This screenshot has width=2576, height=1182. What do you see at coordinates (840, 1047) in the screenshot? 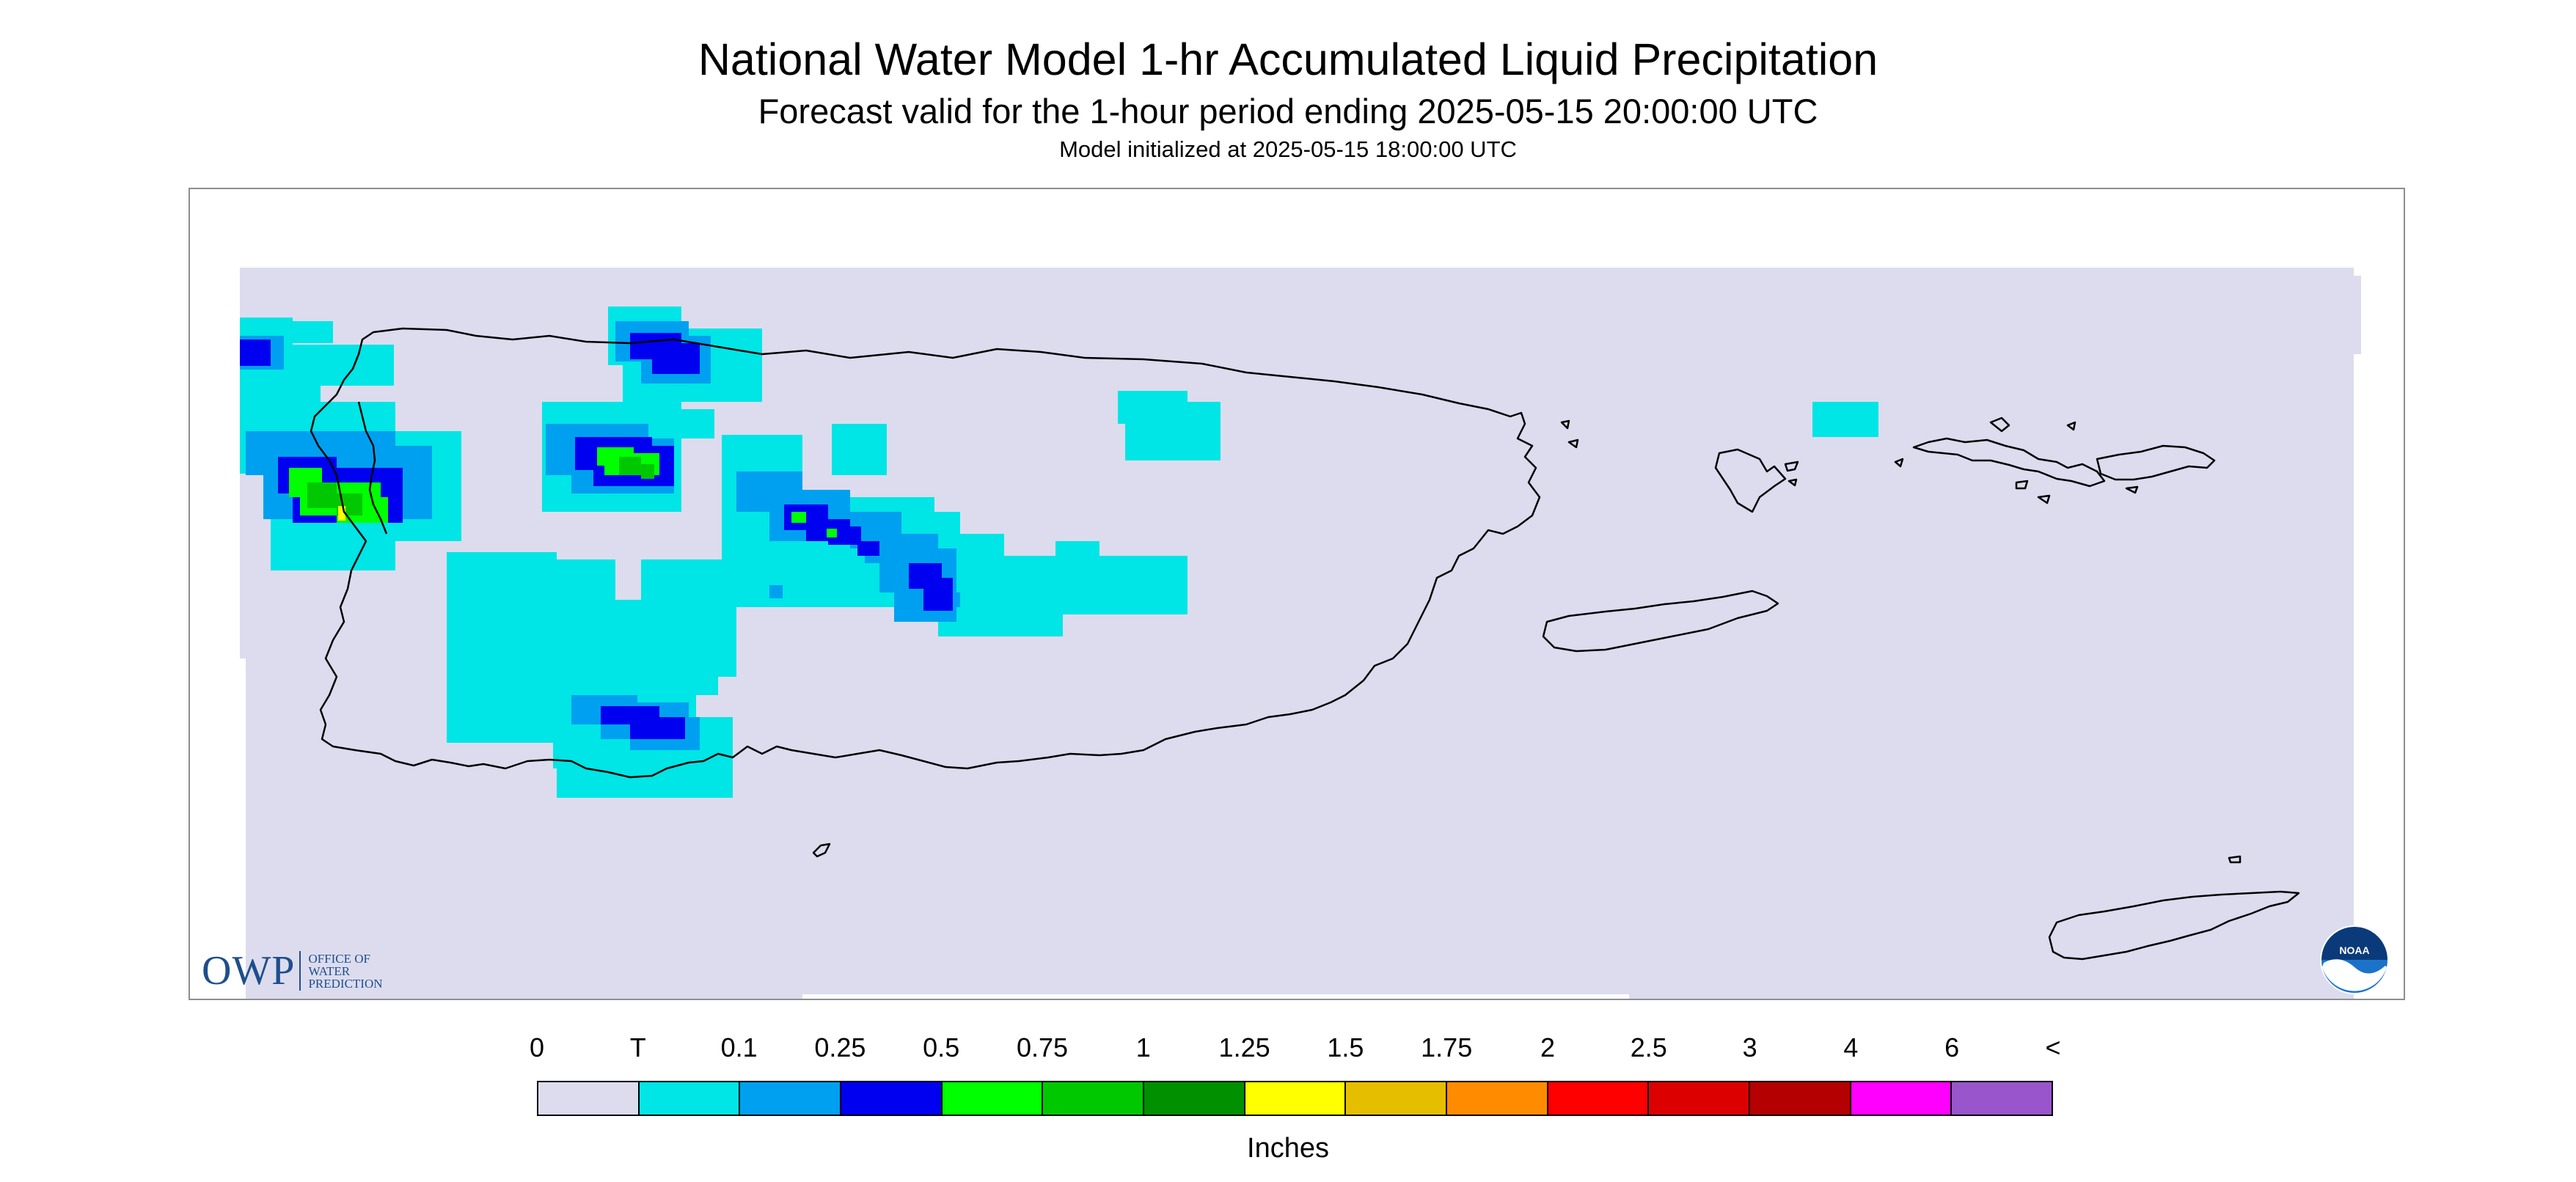
I see `legend-label: 0.25` at bounding box center [840, 1047].